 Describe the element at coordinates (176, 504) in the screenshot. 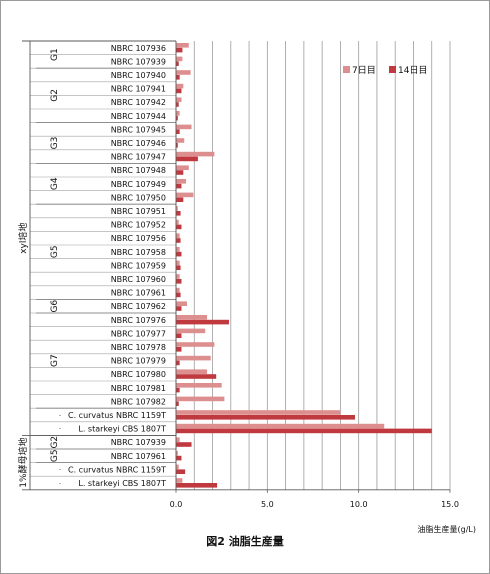

I see `x-tick-label: 0.0` at that location.